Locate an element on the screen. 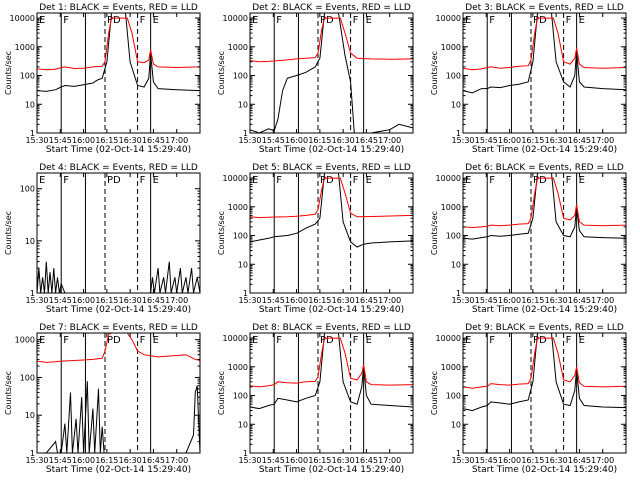  panel-title: Det 3: BLACK = Events, RED = LLD is located at coordinates (544, 8).